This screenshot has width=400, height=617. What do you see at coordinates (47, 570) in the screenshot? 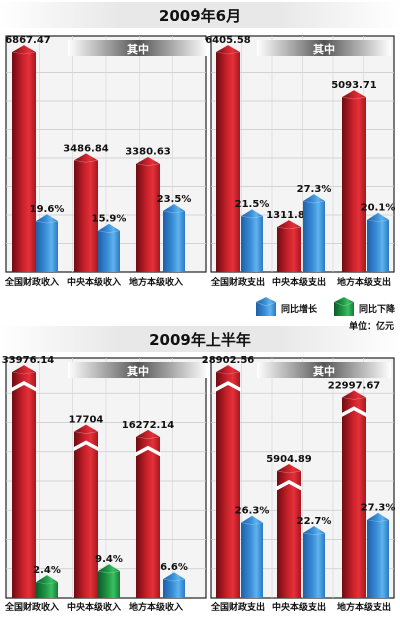
I see `percent-label: 2.4%` at bounding box center [47, 570].